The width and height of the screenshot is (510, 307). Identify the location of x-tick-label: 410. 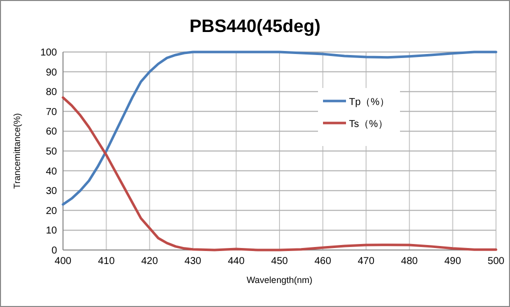
(107, 261).